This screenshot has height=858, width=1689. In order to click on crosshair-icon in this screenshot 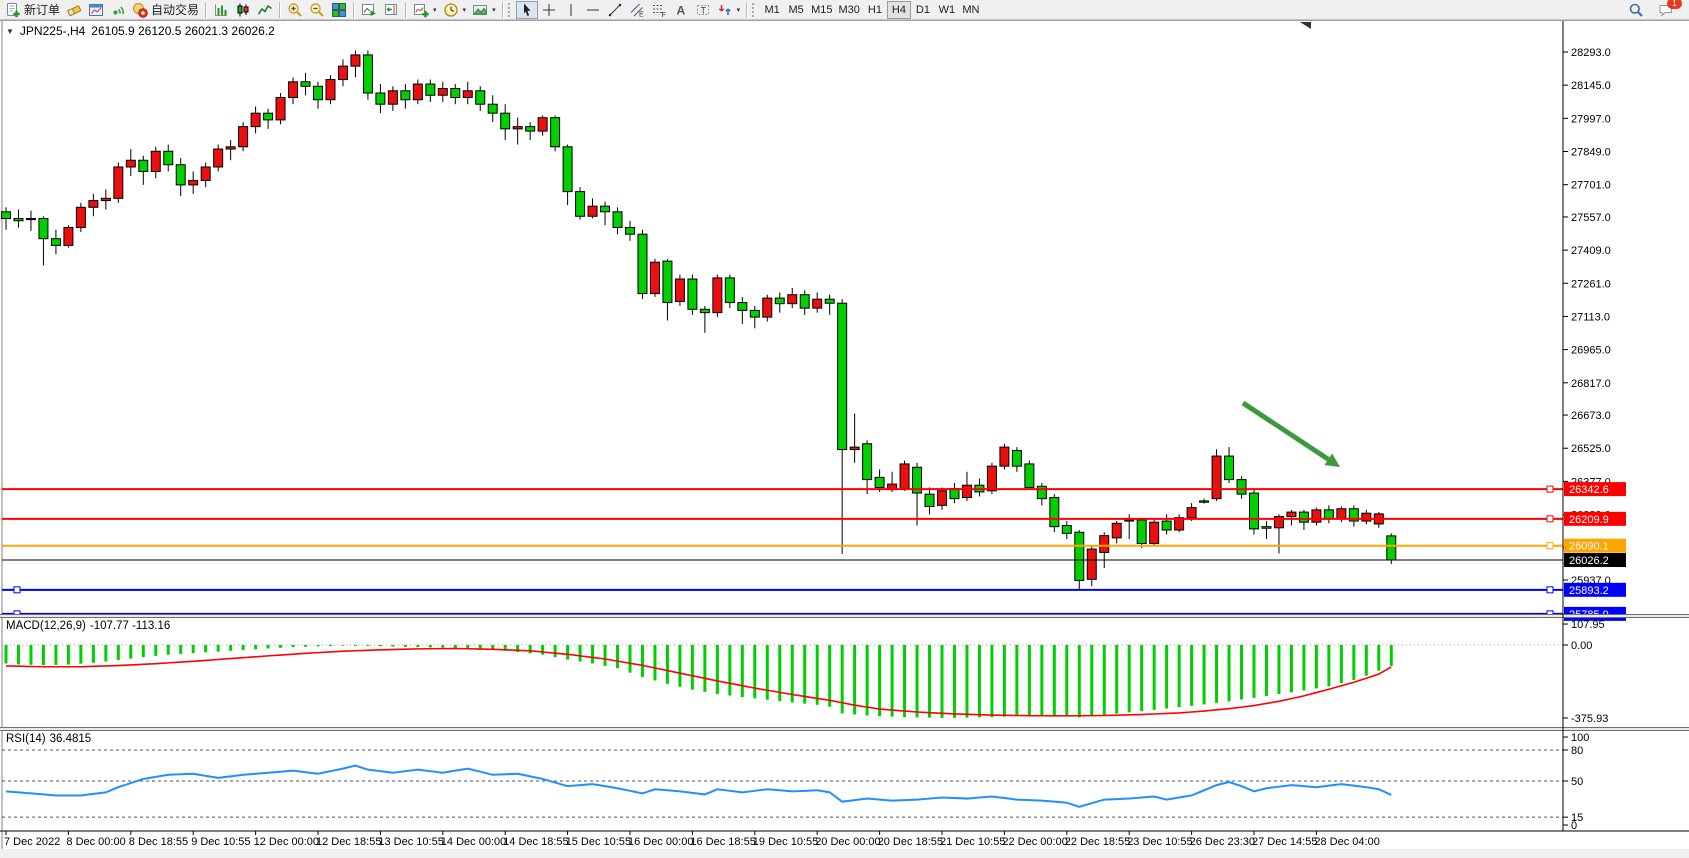, I will do `click(549, 10)`.